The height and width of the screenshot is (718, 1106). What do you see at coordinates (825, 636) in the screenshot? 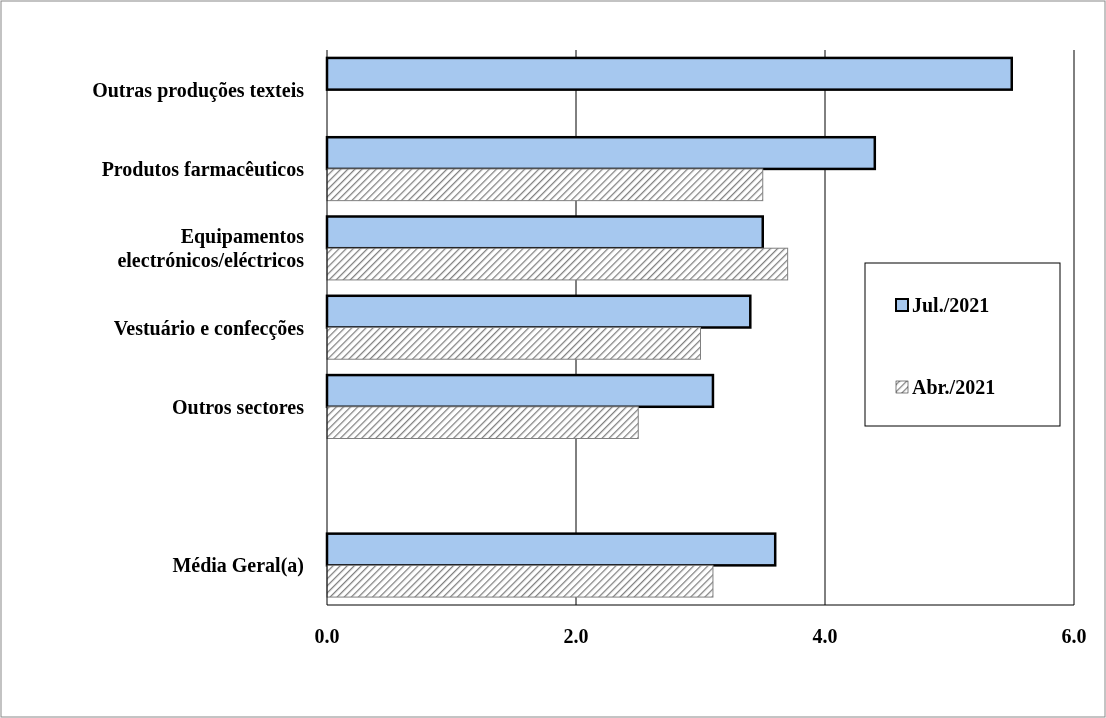
I see `x-tick-label: 4.0` at bounding box center [825, 636].